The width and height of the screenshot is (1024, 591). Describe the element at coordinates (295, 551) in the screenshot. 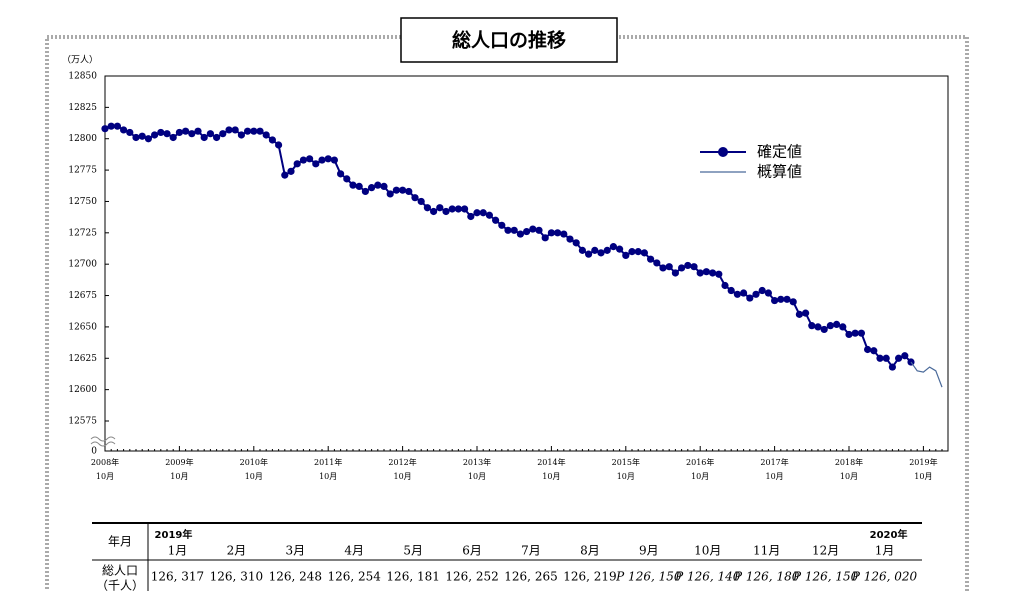

I see `column-month: 3月` at that location.